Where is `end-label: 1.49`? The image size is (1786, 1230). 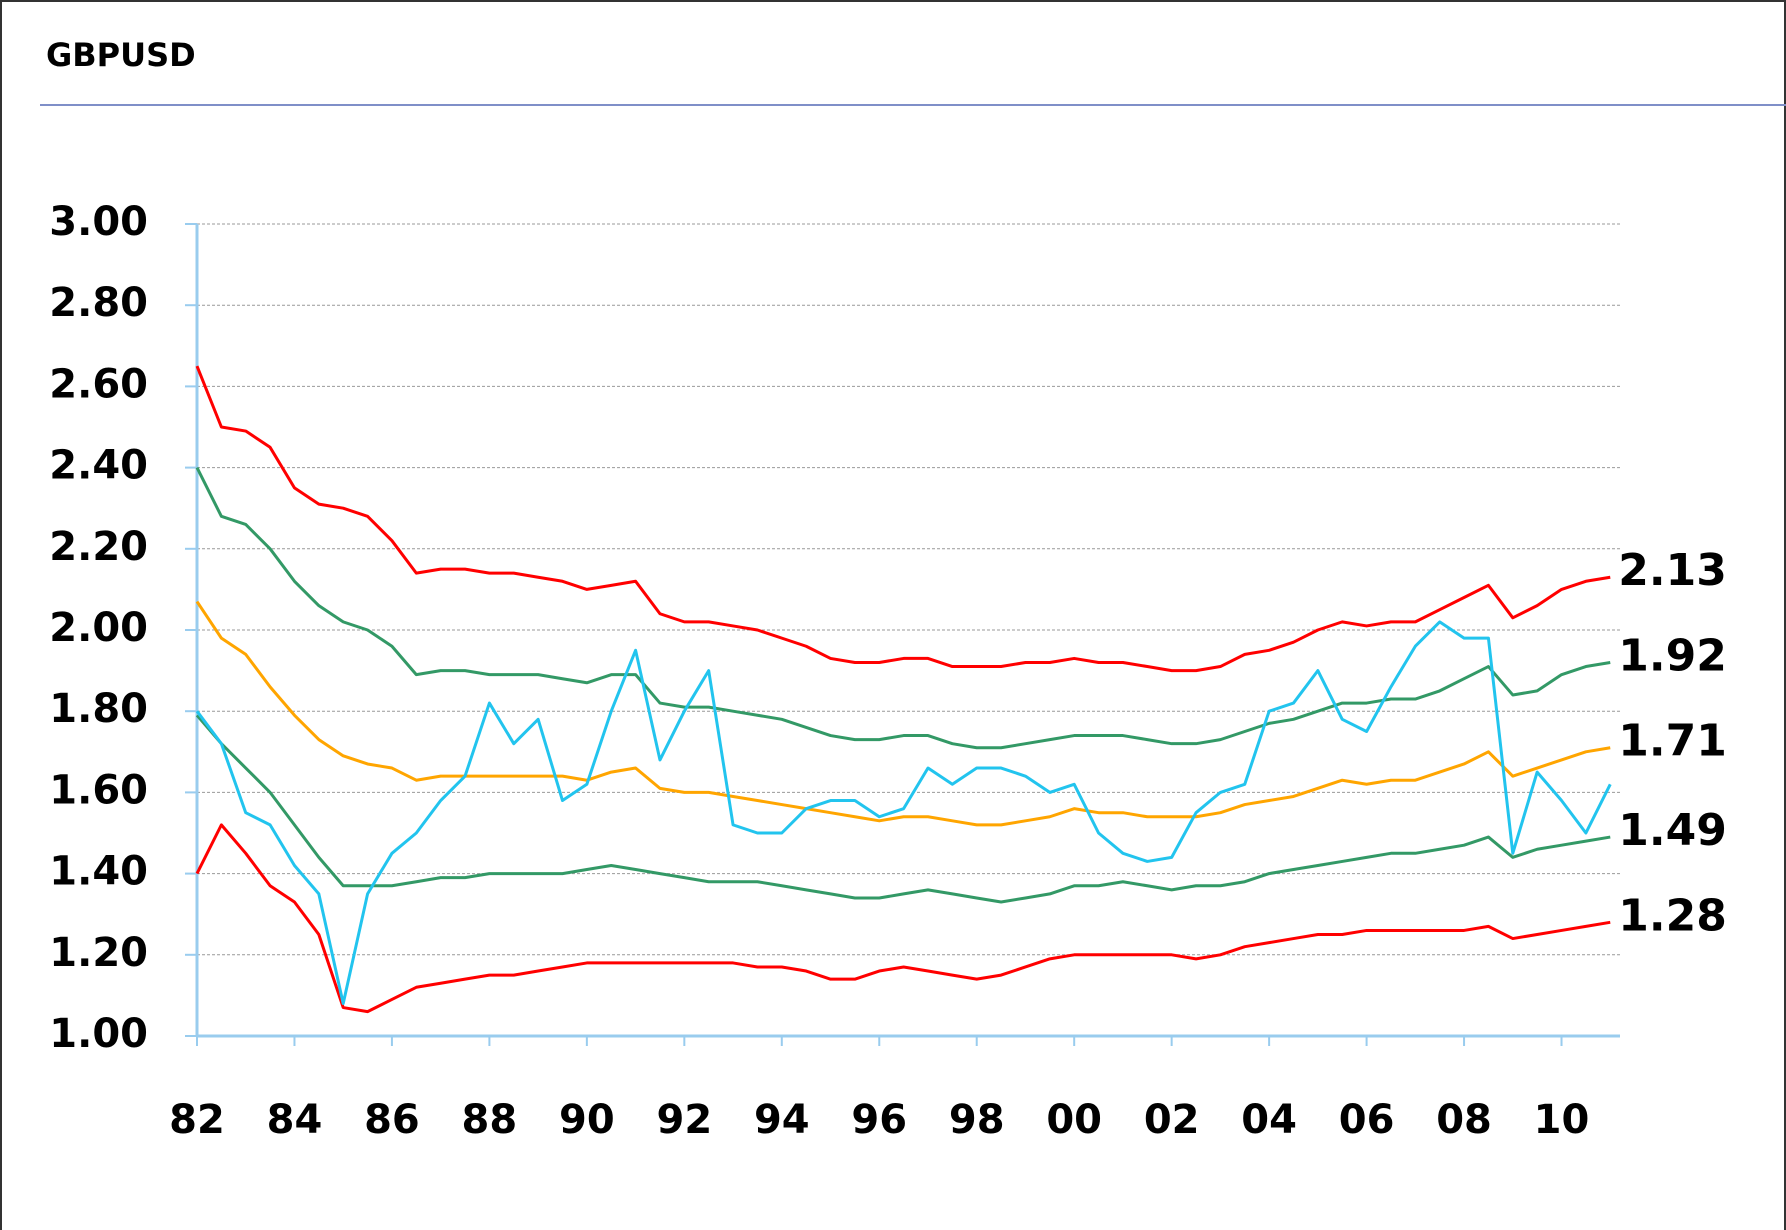 end-label: 1.49 is located at coordinates (1672, 830).